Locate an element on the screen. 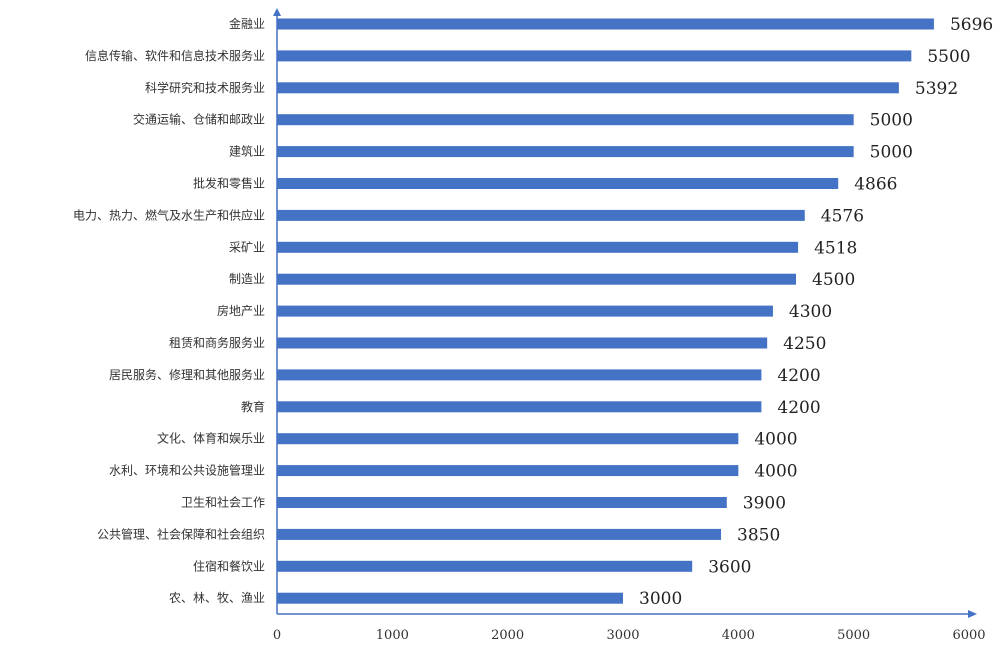  x-tick-label: 4000 is located at coordinates (738, 635).